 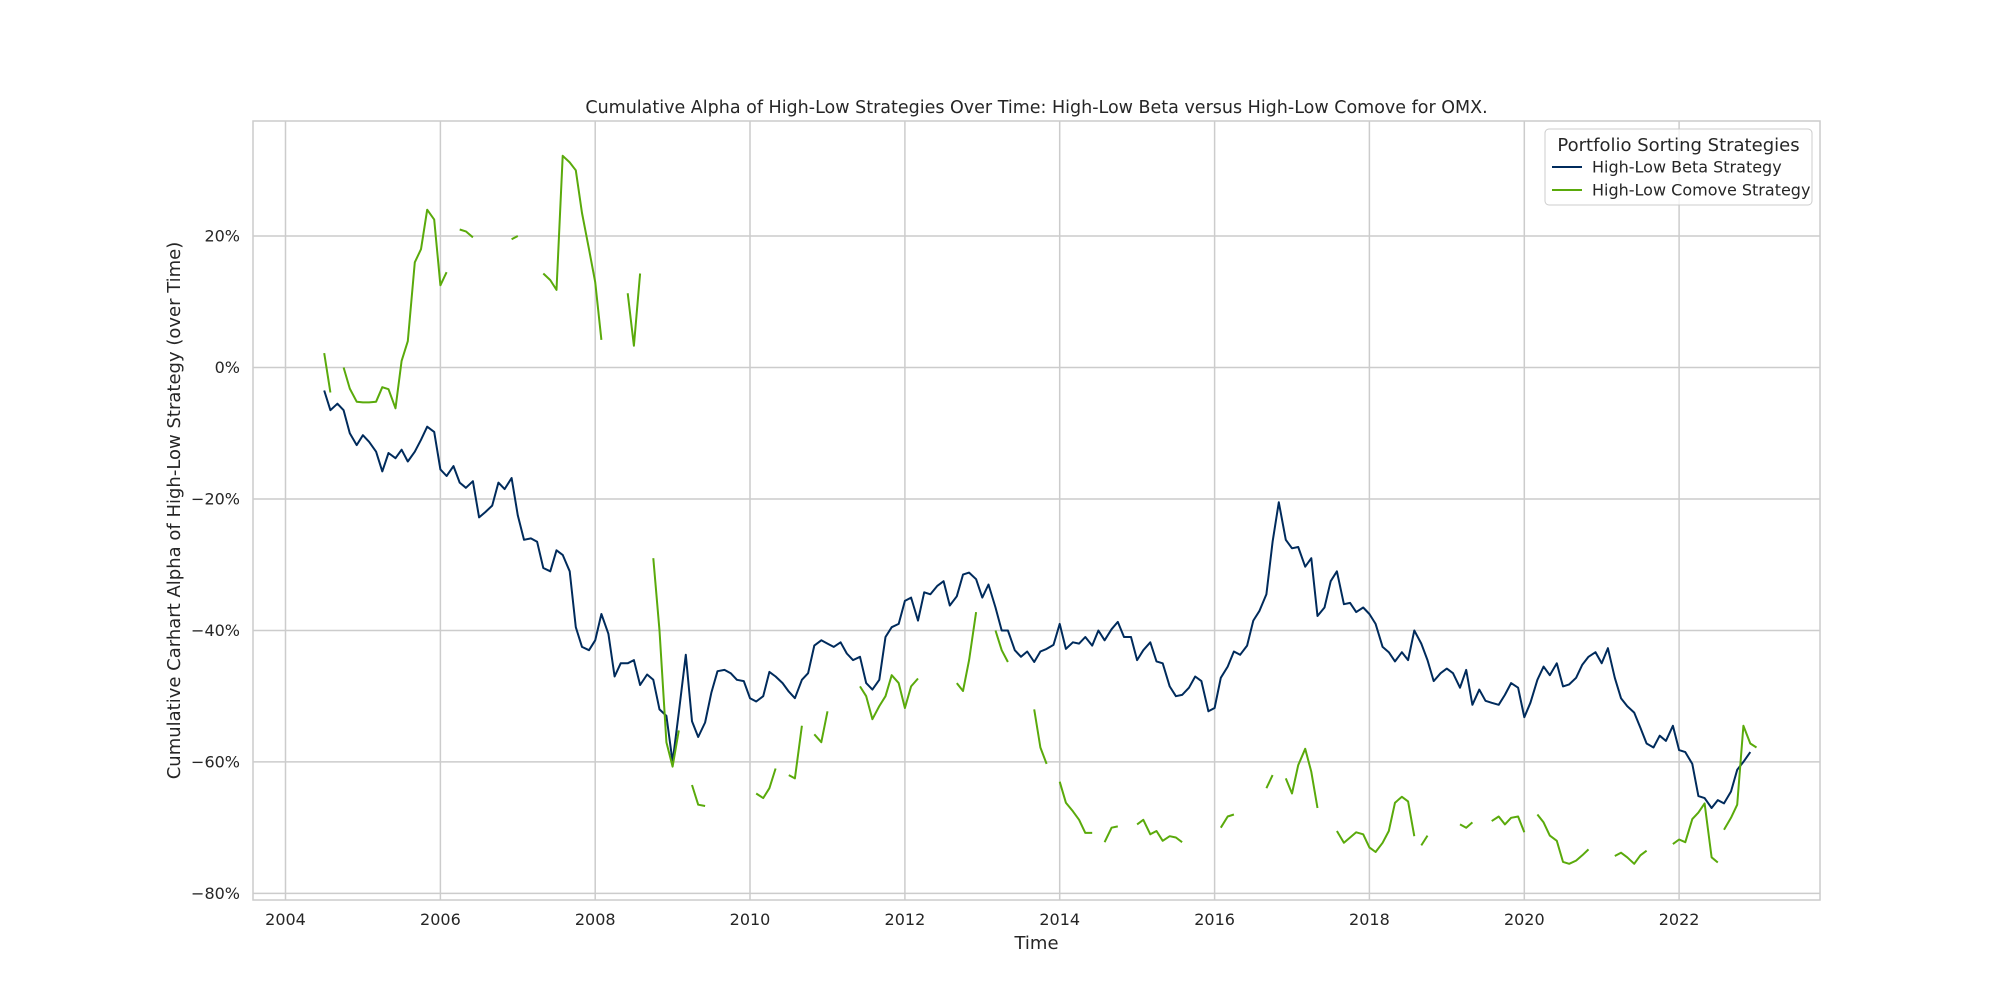 What do you see at coordinates (1678, 145) in the screenshot?
I see `legend-title: Portfolio Sorting Strategies` at bounding box center [1678, 145].